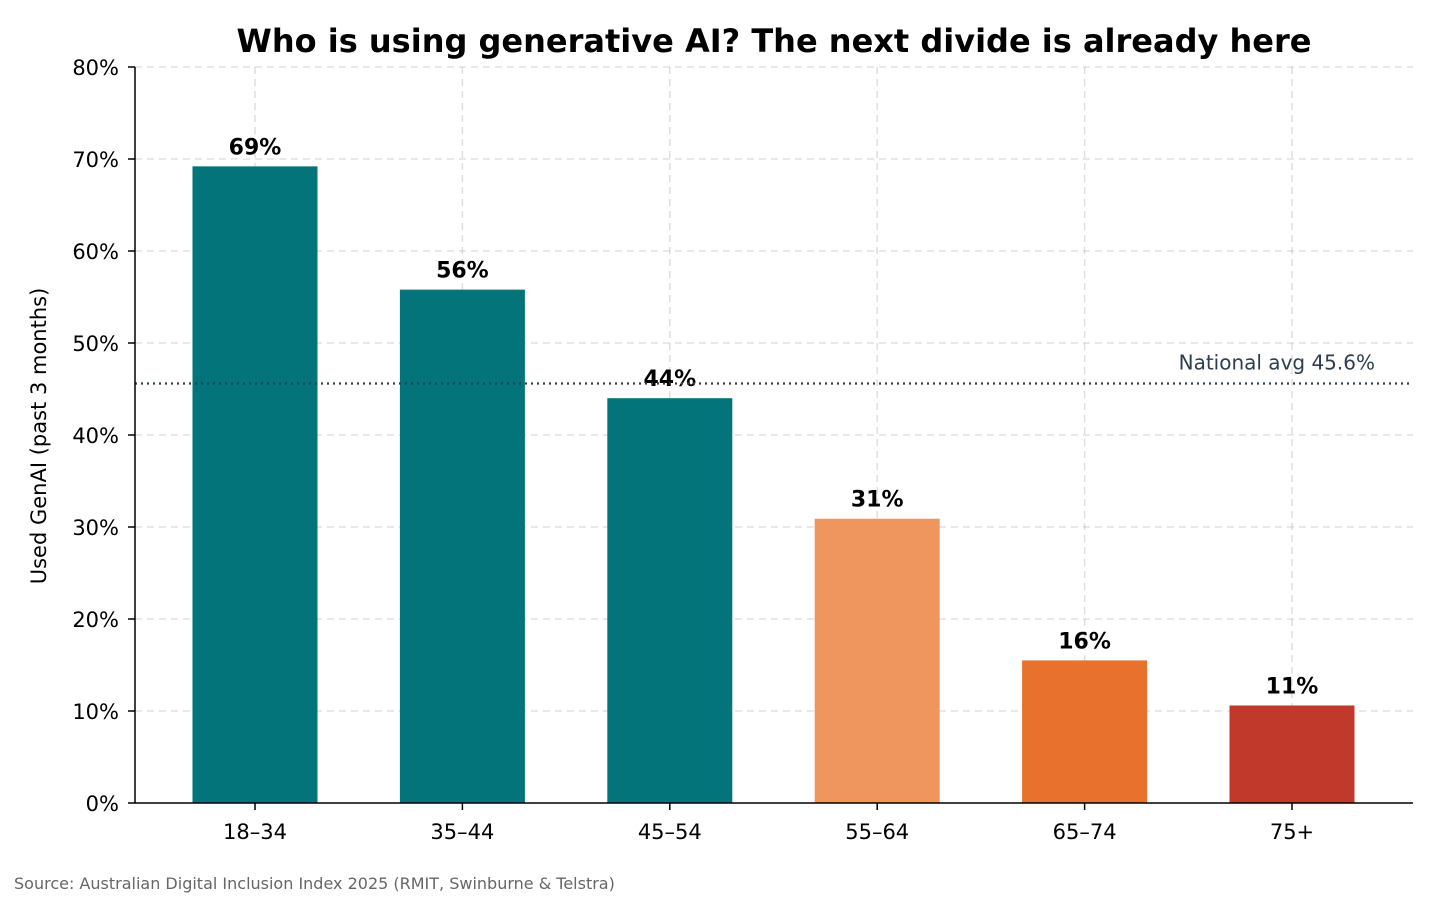 This screenshot has height=900, width=1440. I want to click on value-label-1: 56%, so click(462, 271).